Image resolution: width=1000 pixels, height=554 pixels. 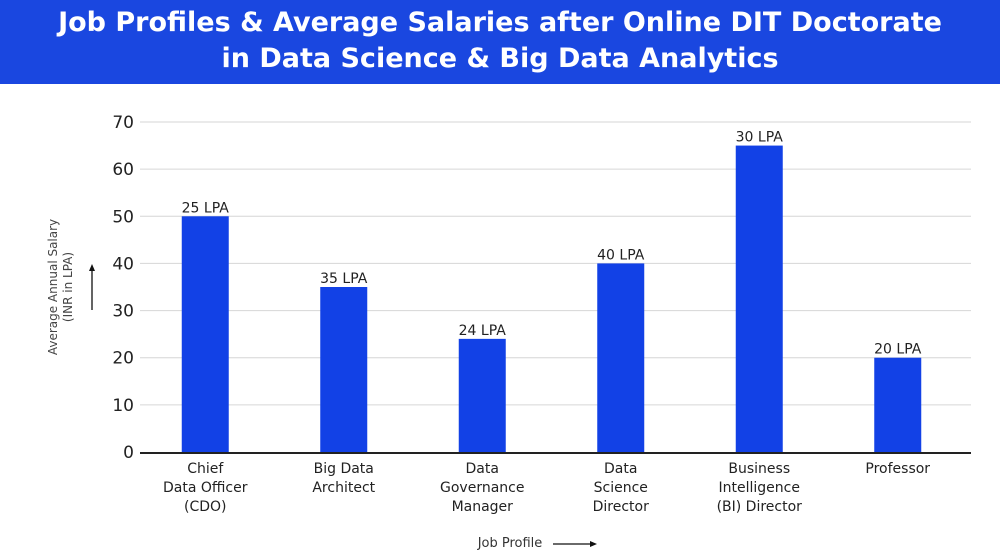 I want to click on x-tick-label: Business, so click(x=759, y=469).